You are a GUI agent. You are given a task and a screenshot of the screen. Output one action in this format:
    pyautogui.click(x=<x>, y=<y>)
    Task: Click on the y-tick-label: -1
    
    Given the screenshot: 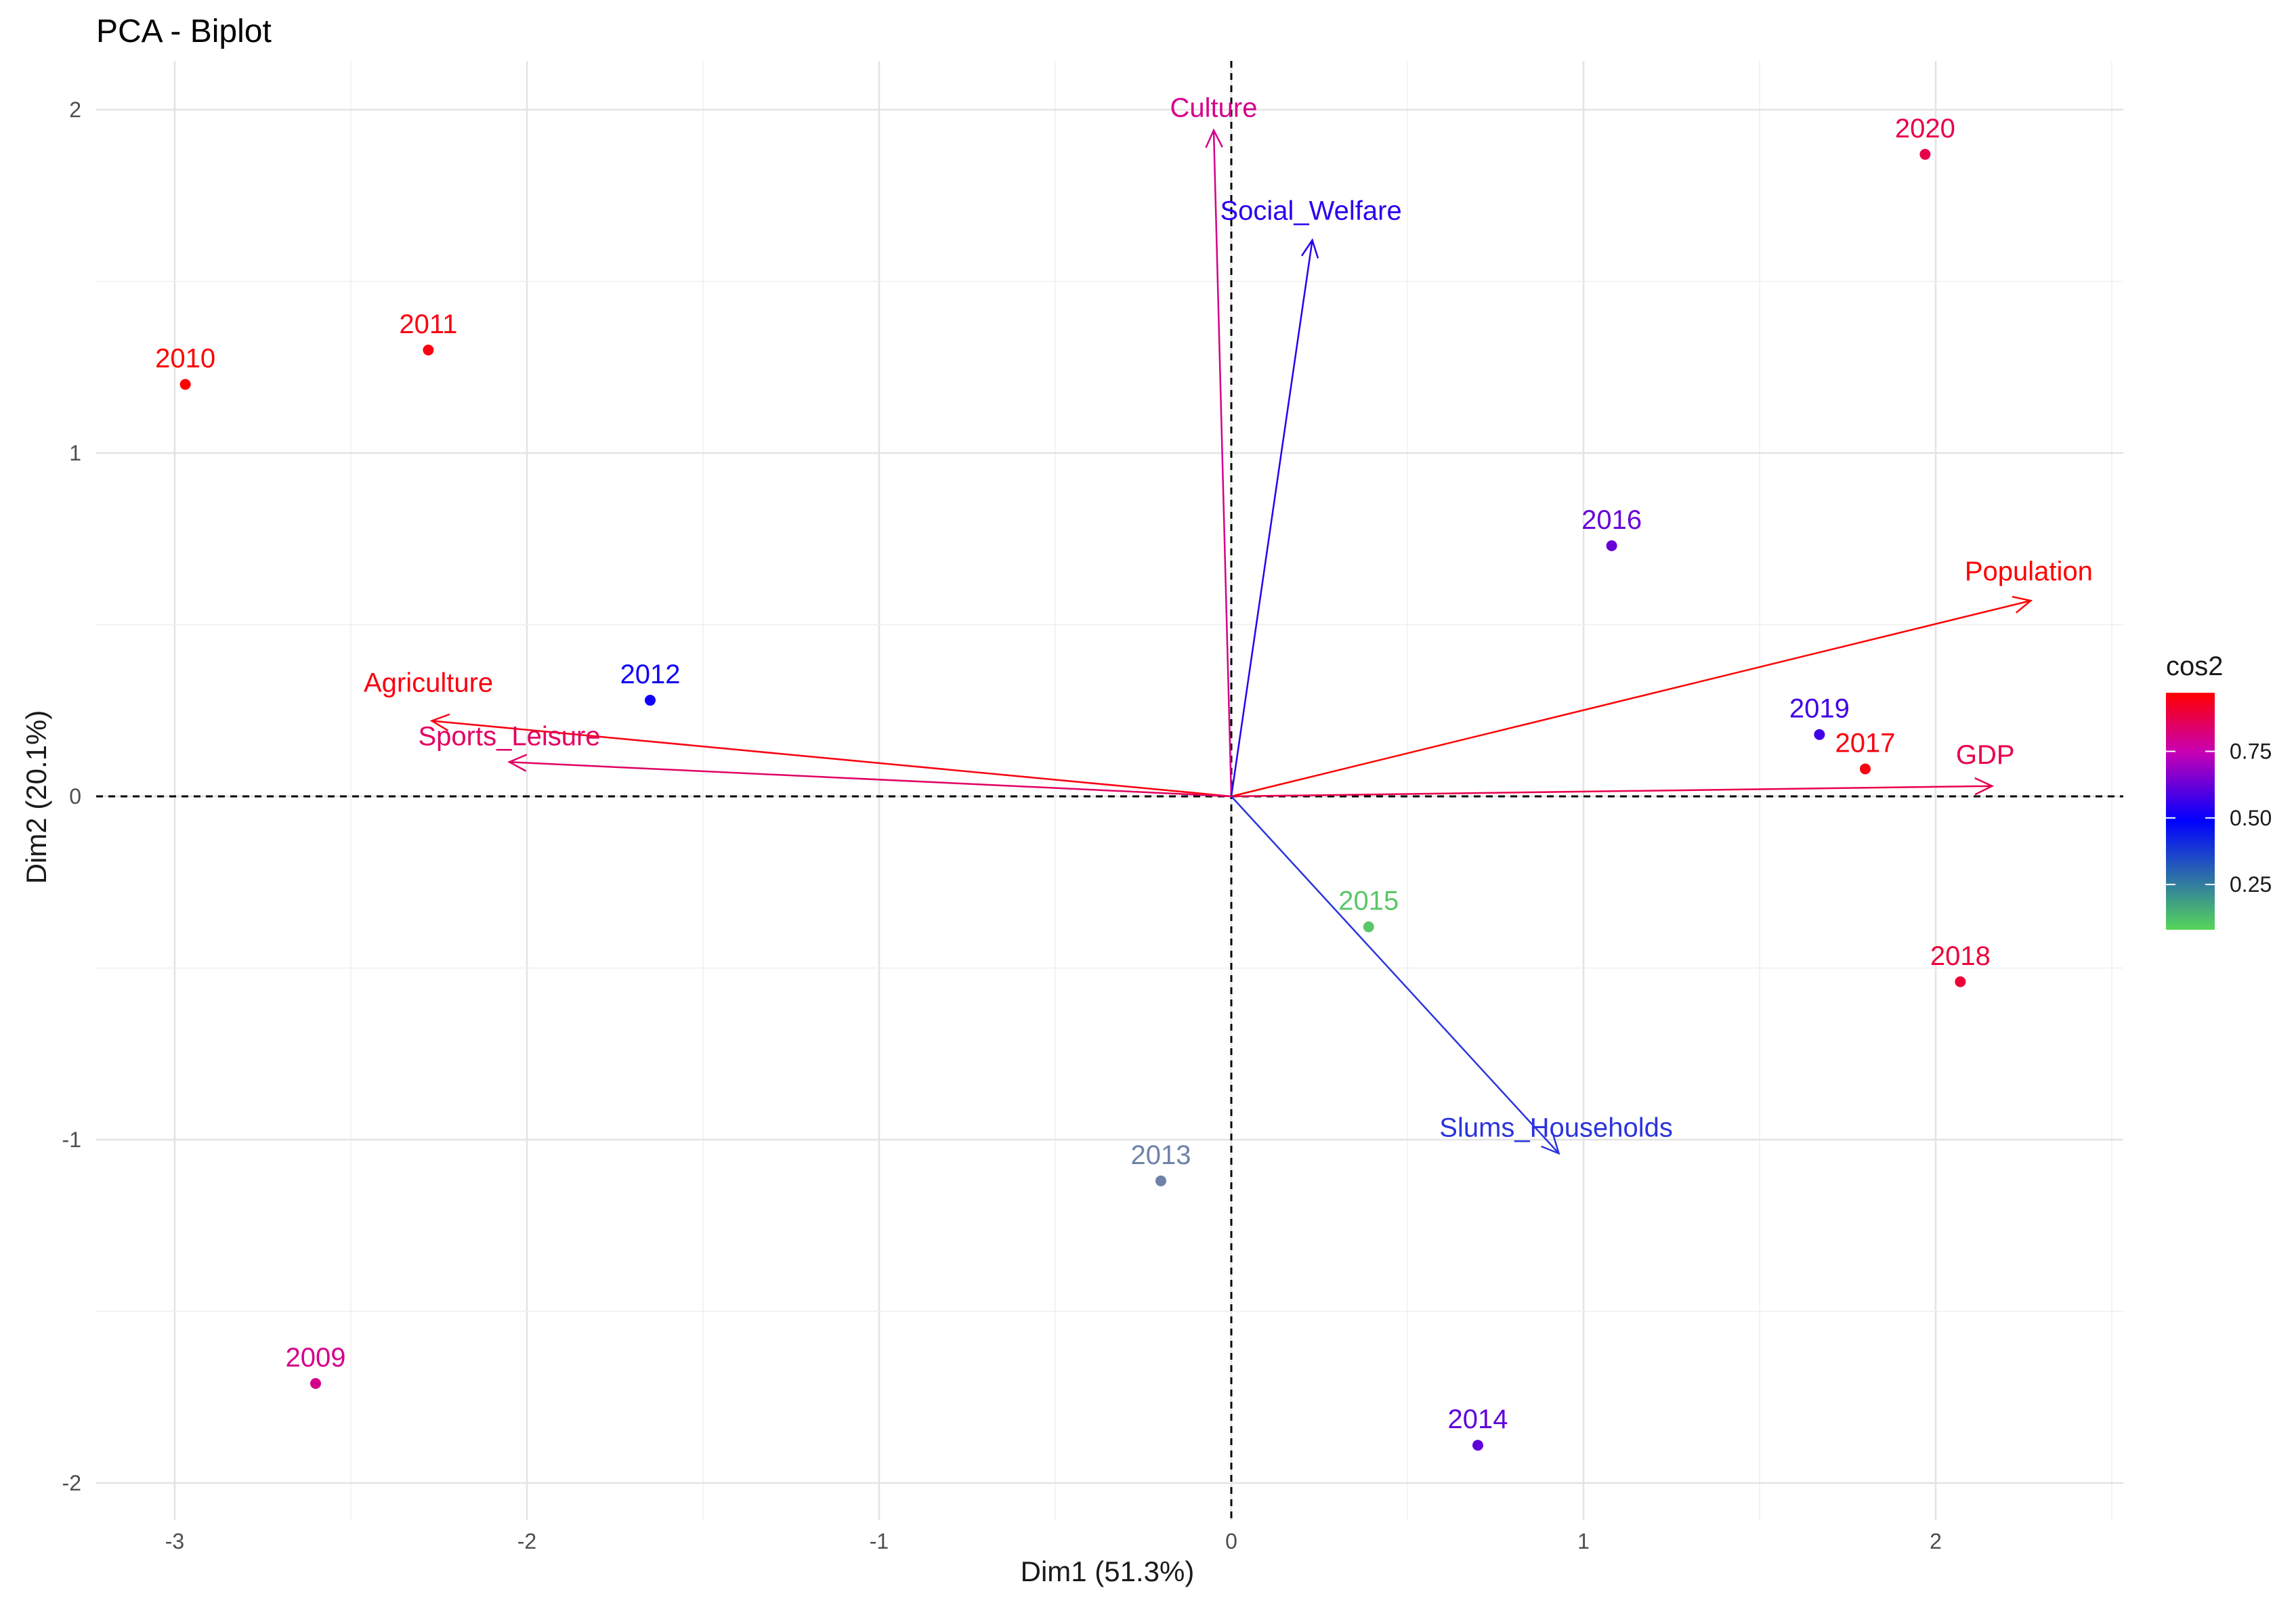 What is the action you would take?
    pyautogui.click(x=71, y=1139)
    